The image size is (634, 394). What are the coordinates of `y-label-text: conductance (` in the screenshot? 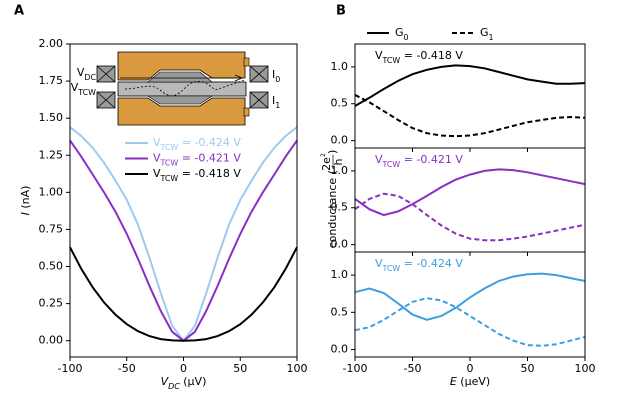 It's located at (332, 209).